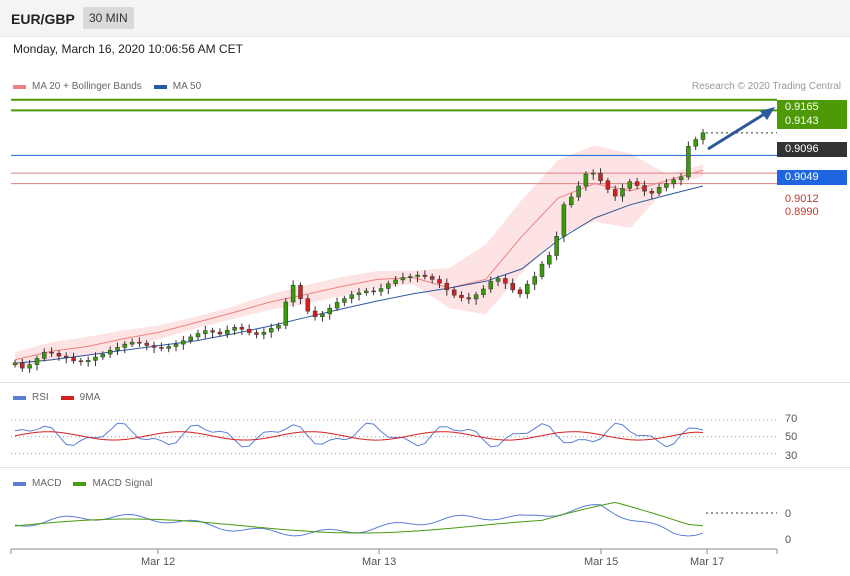 The height and width of the screenshot is (576, 850). What do you see at coordinates (359, 517) in the screenshot?
I see `macd-signal-line` at bounding box center [359, 517].